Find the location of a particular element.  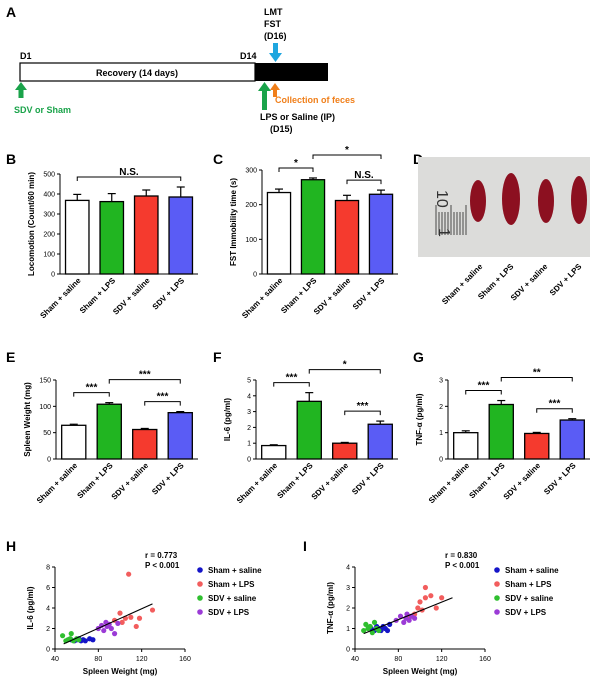

spleen-sdv-lps is located at coordinates (579, 200).